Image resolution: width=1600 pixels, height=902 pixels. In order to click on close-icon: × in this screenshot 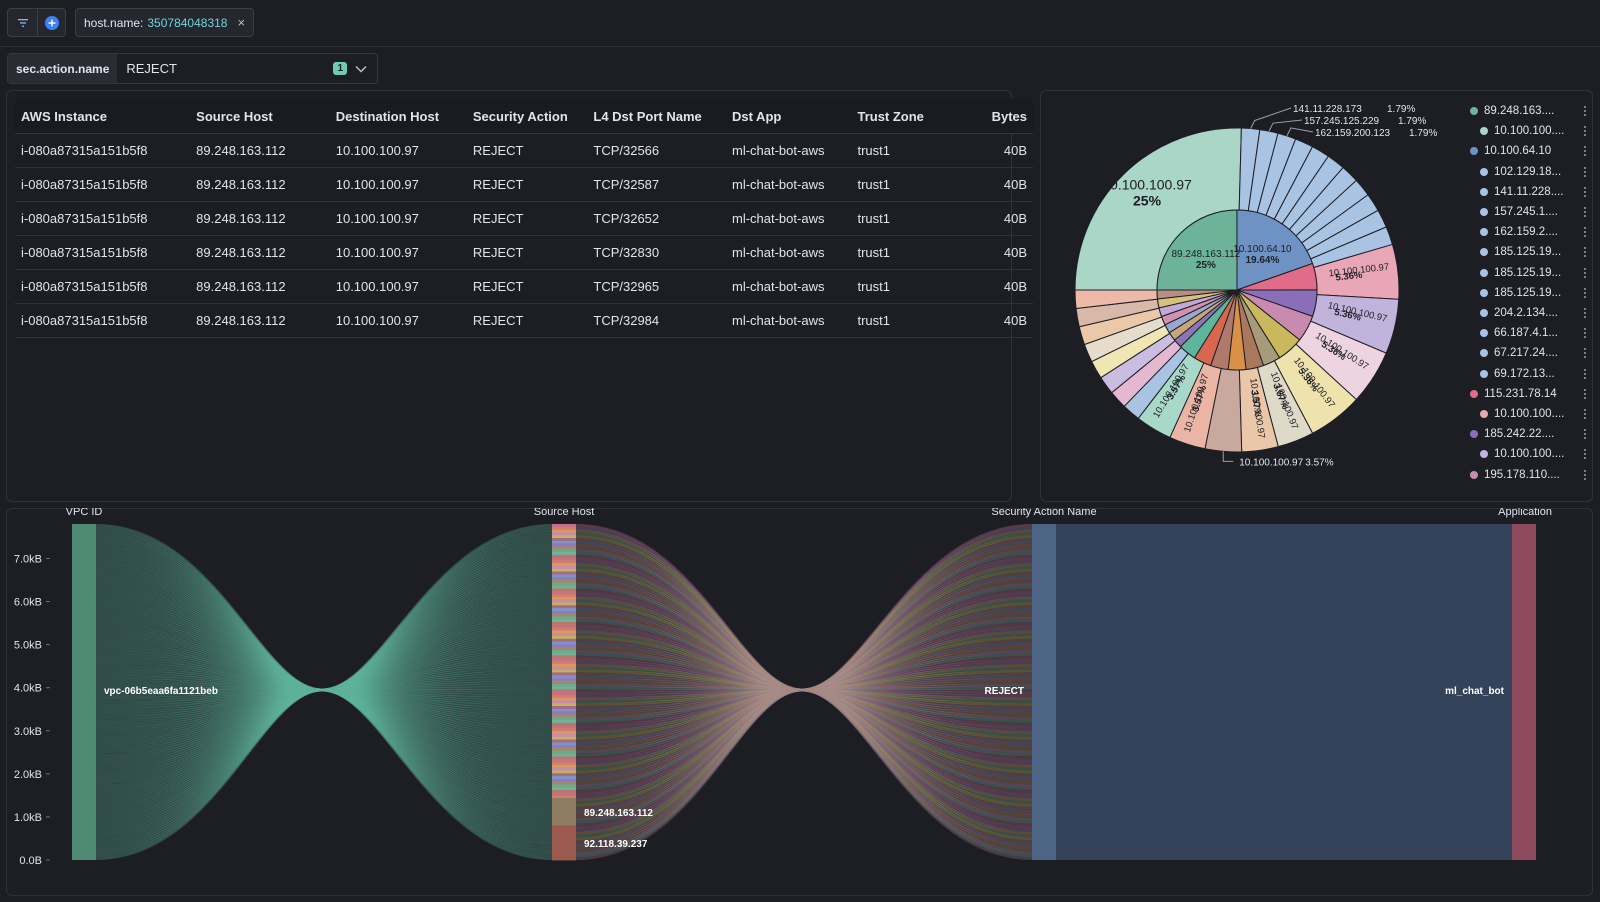, I will do `click(241, 22)`.